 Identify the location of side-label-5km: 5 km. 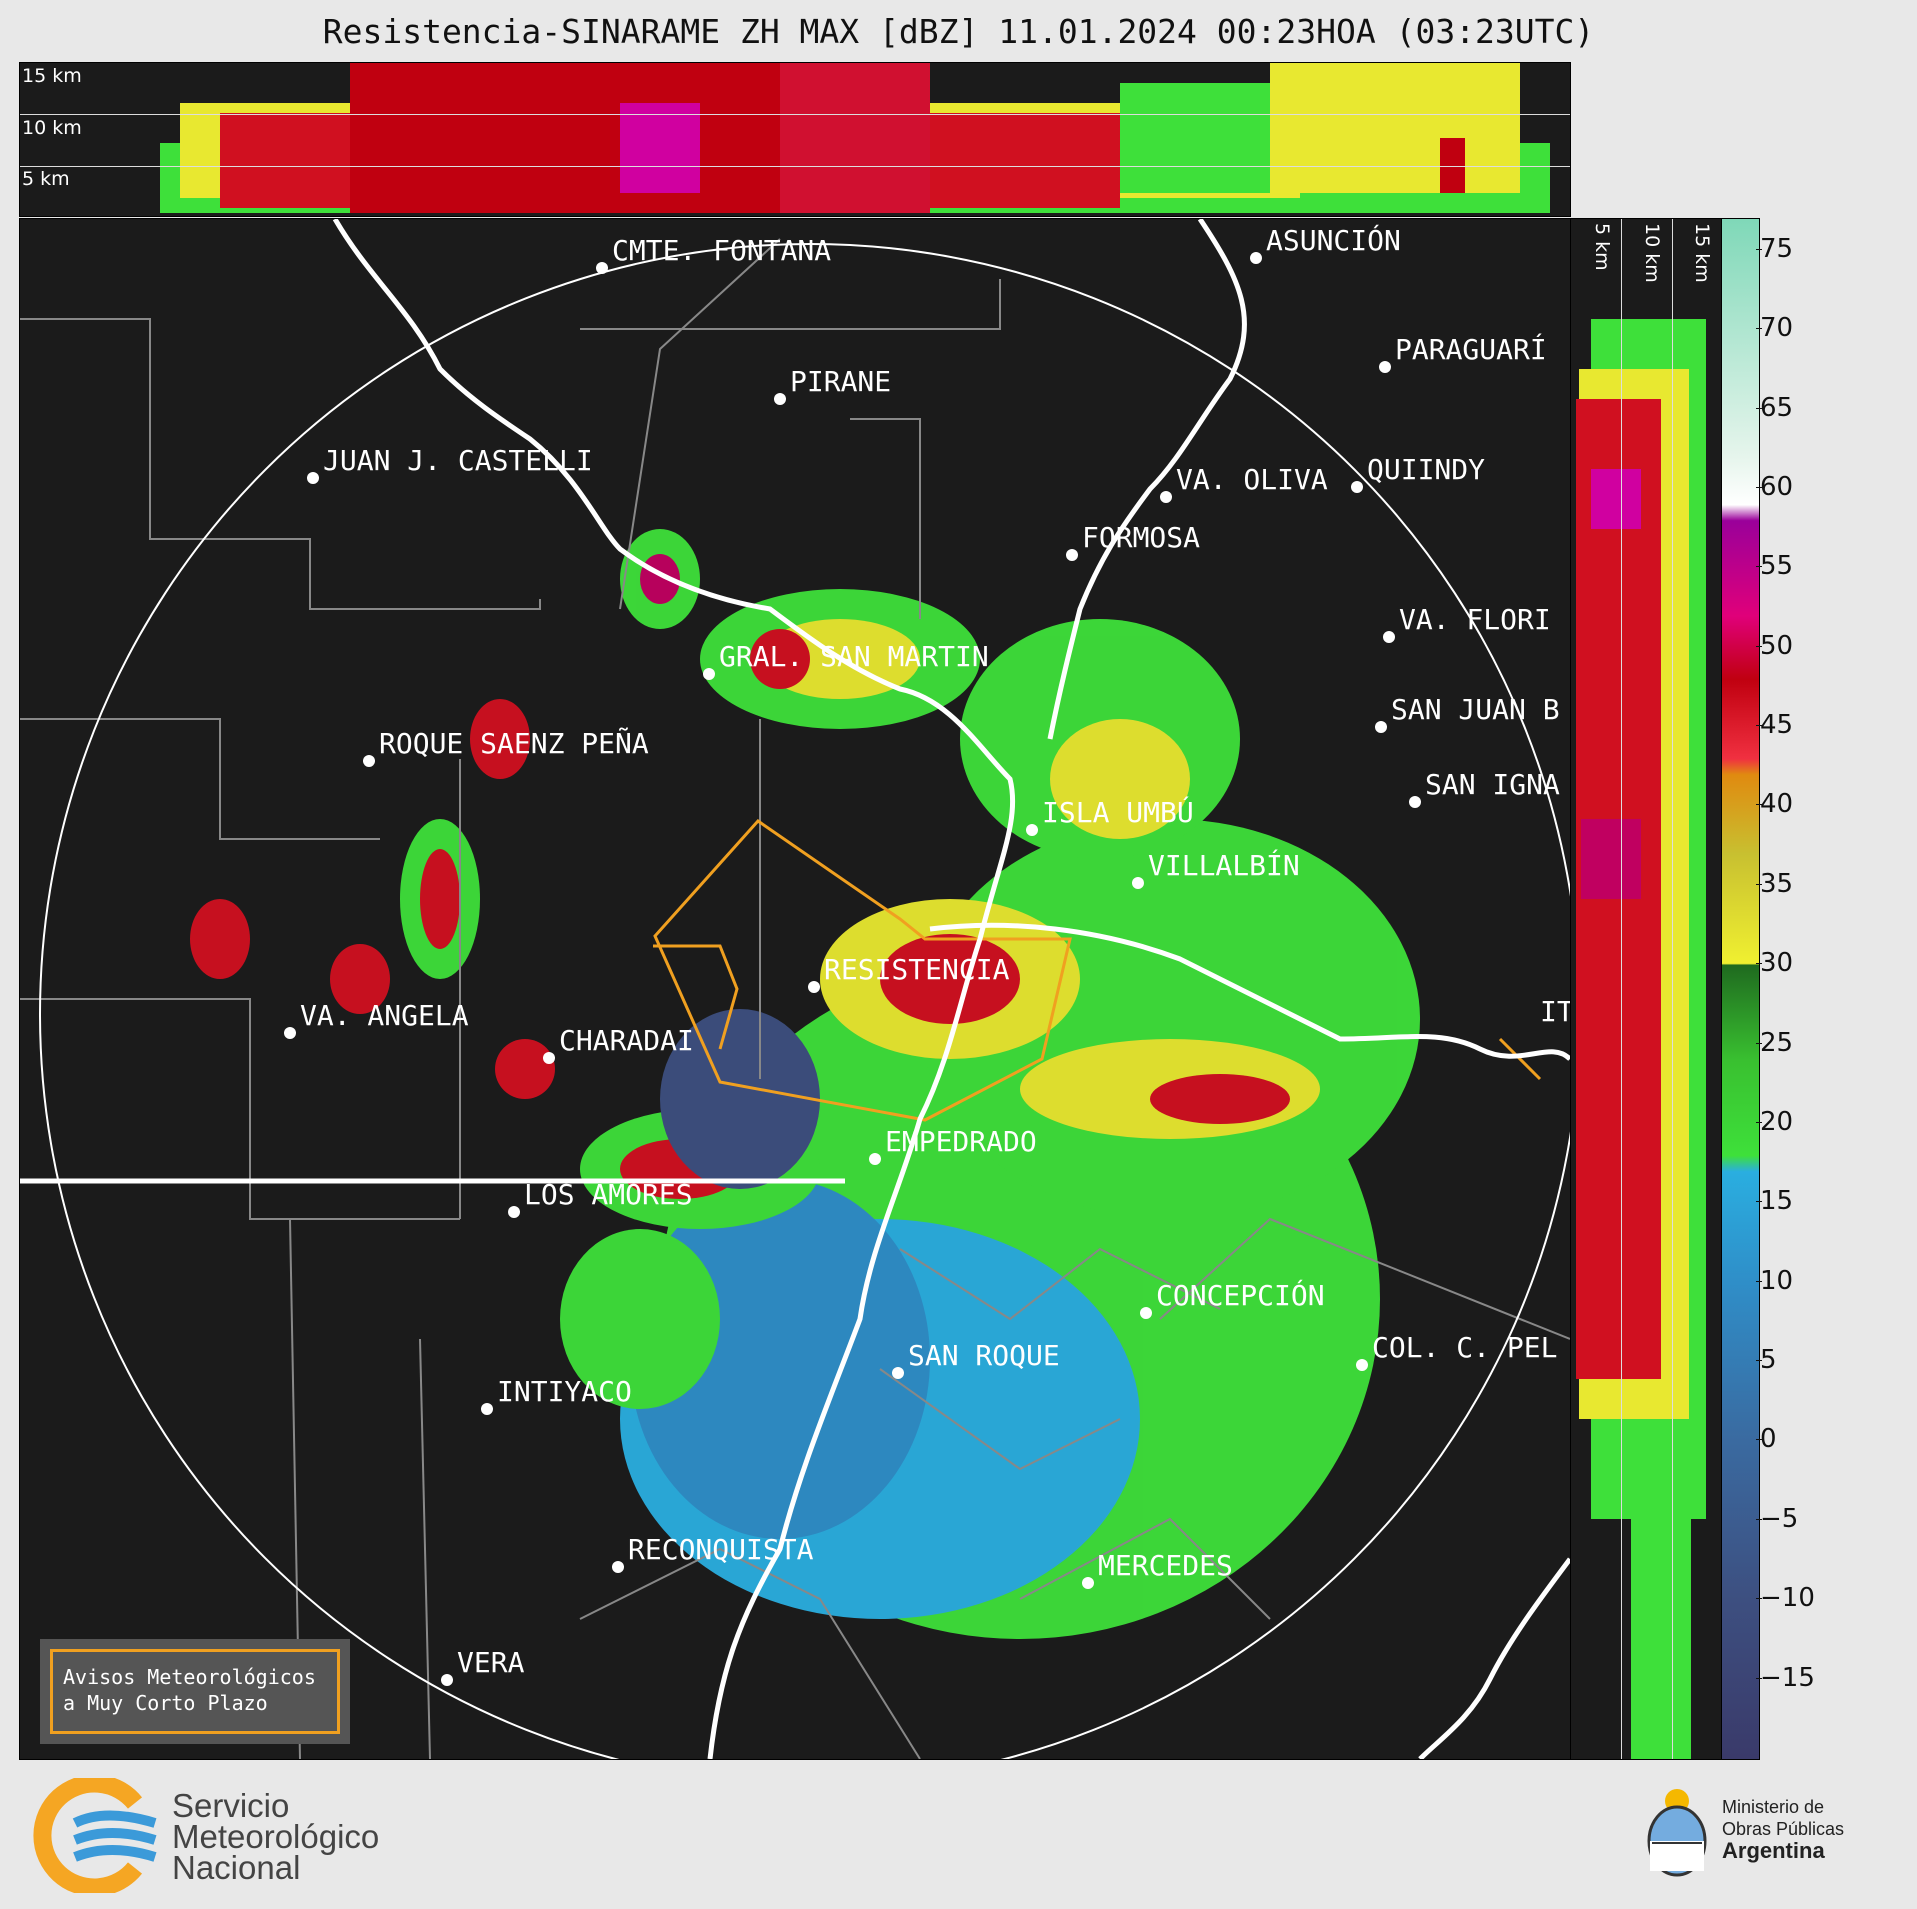
(1602, 247).